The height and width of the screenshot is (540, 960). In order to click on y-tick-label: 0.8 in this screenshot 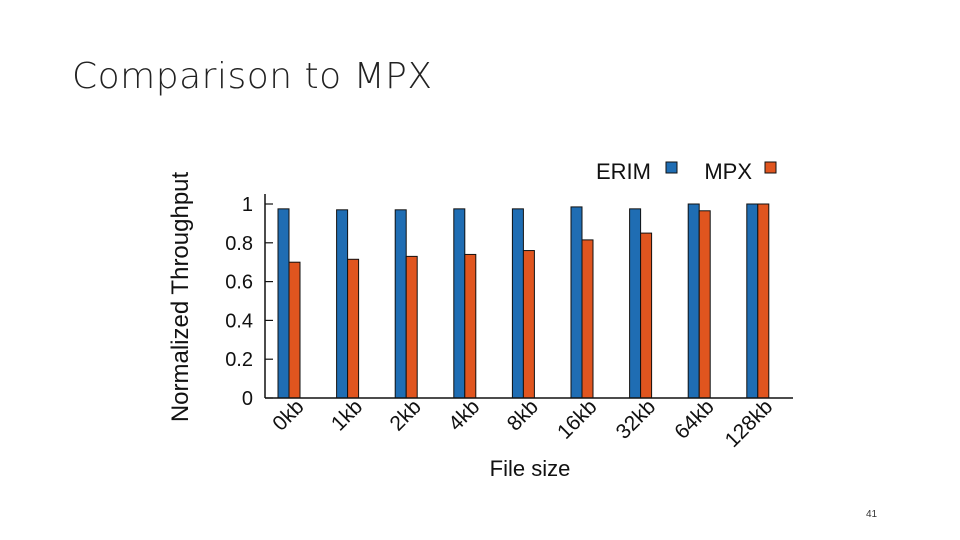, I will do `click(239, 244)`.